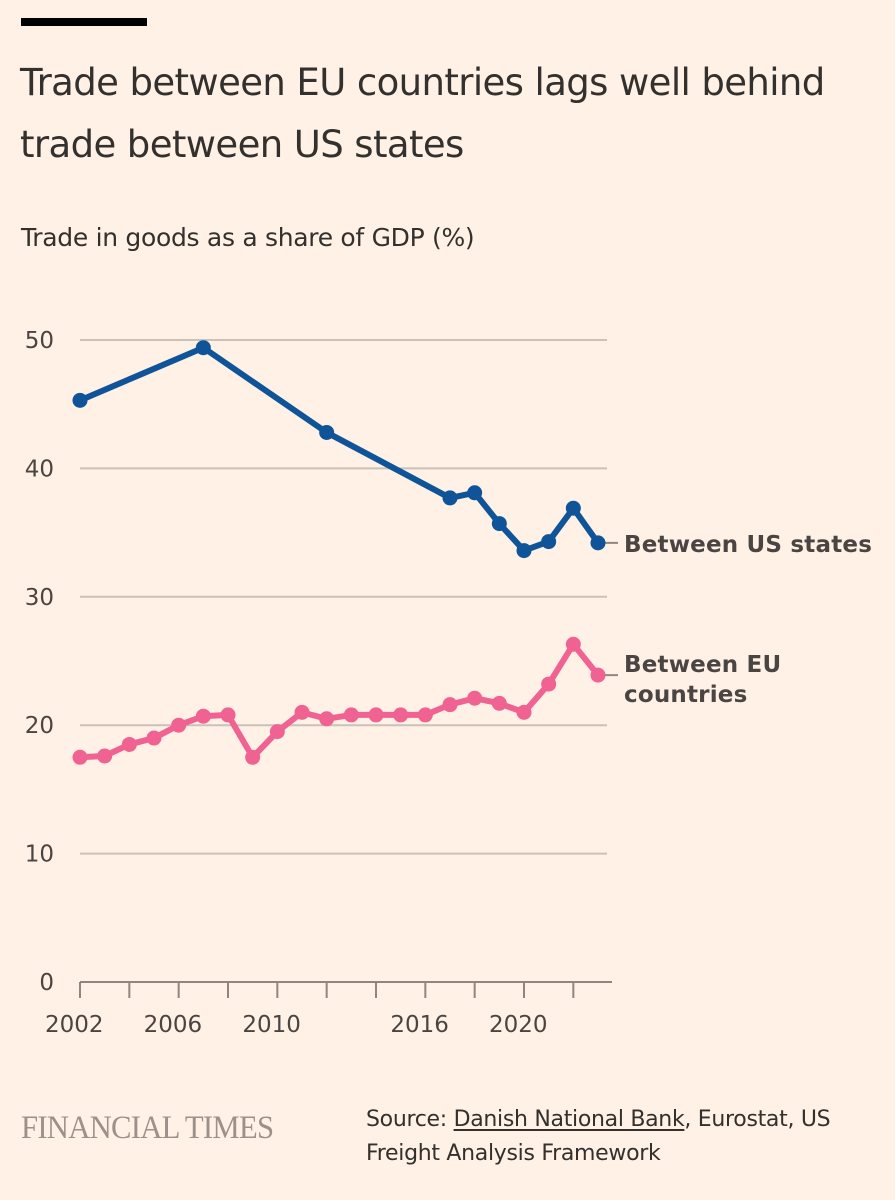 The height and width of the screenshot is (1200, 895). Describe the element at coordinates (74, 1025) in the screenshot. I see `x-tick-label: 2002` at that location.